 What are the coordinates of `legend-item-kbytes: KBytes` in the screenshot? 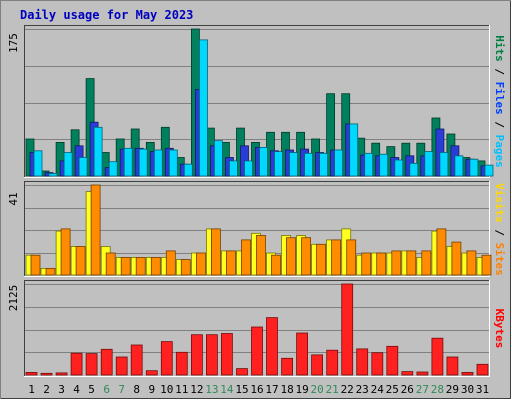 It's located at (499, 329).